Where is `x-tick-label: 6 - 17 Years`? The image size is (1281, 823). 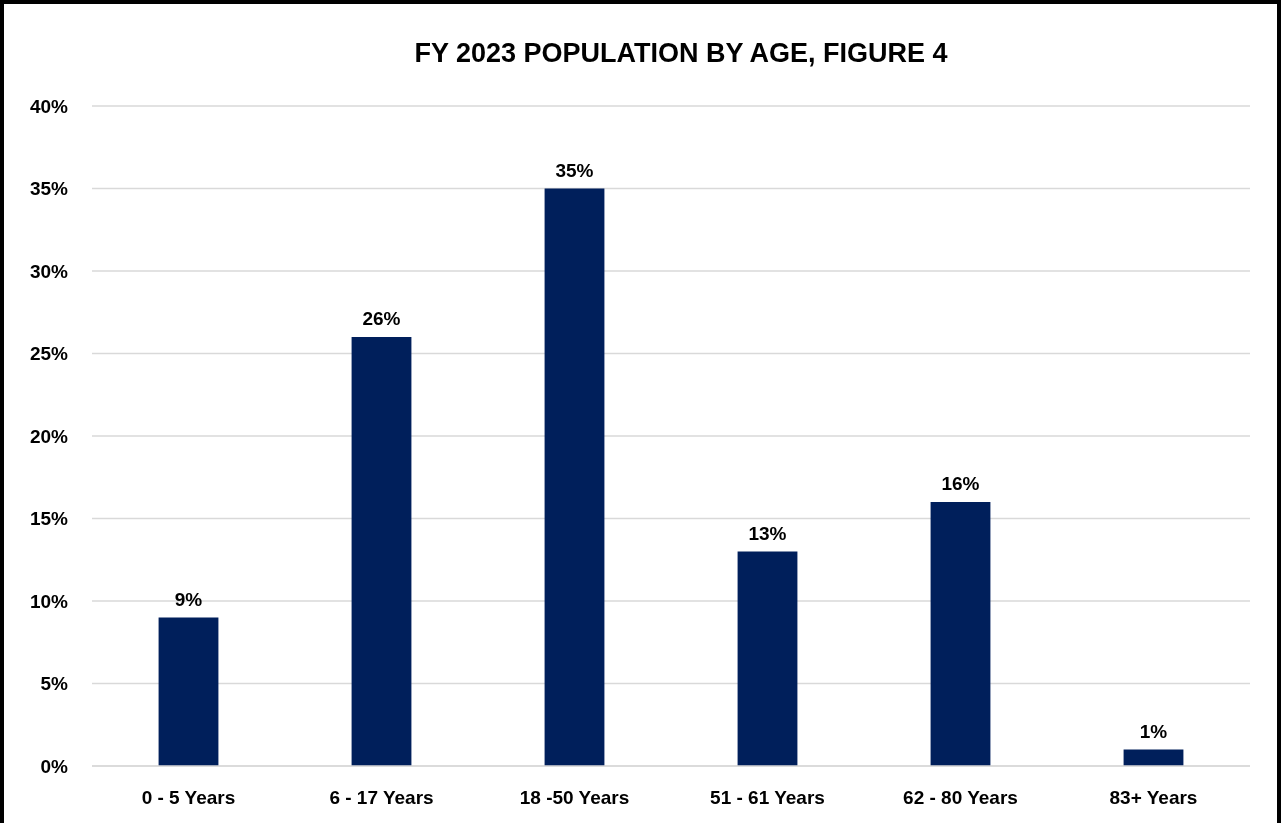 x-tick-label: 6 - 17 Years is located at coordinates (381, 797).